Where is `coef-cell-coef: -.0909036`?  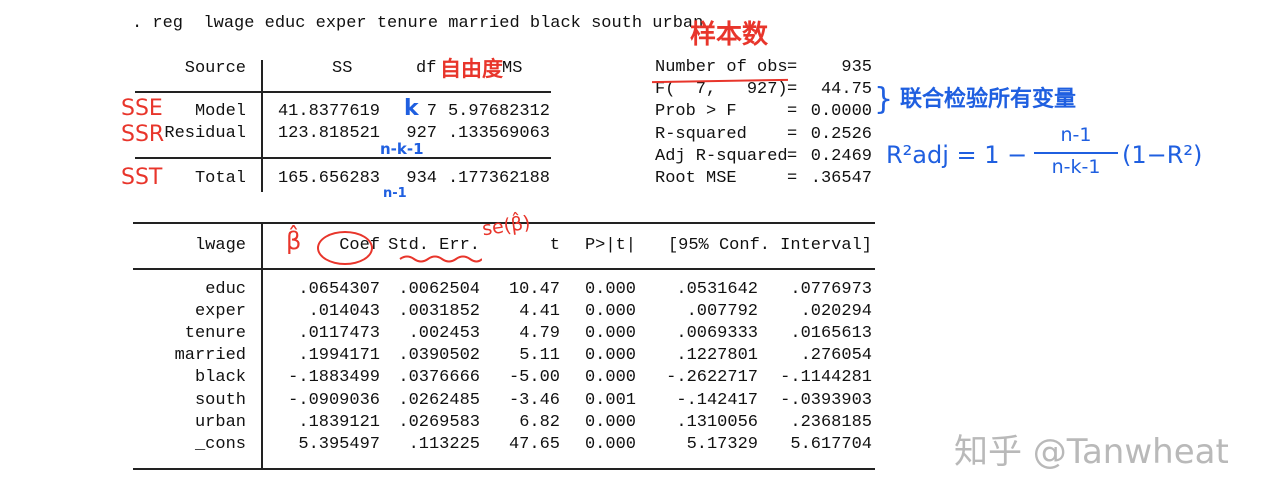
coef-cell-coef: -.0909036 is located at coordinates (334, 400).